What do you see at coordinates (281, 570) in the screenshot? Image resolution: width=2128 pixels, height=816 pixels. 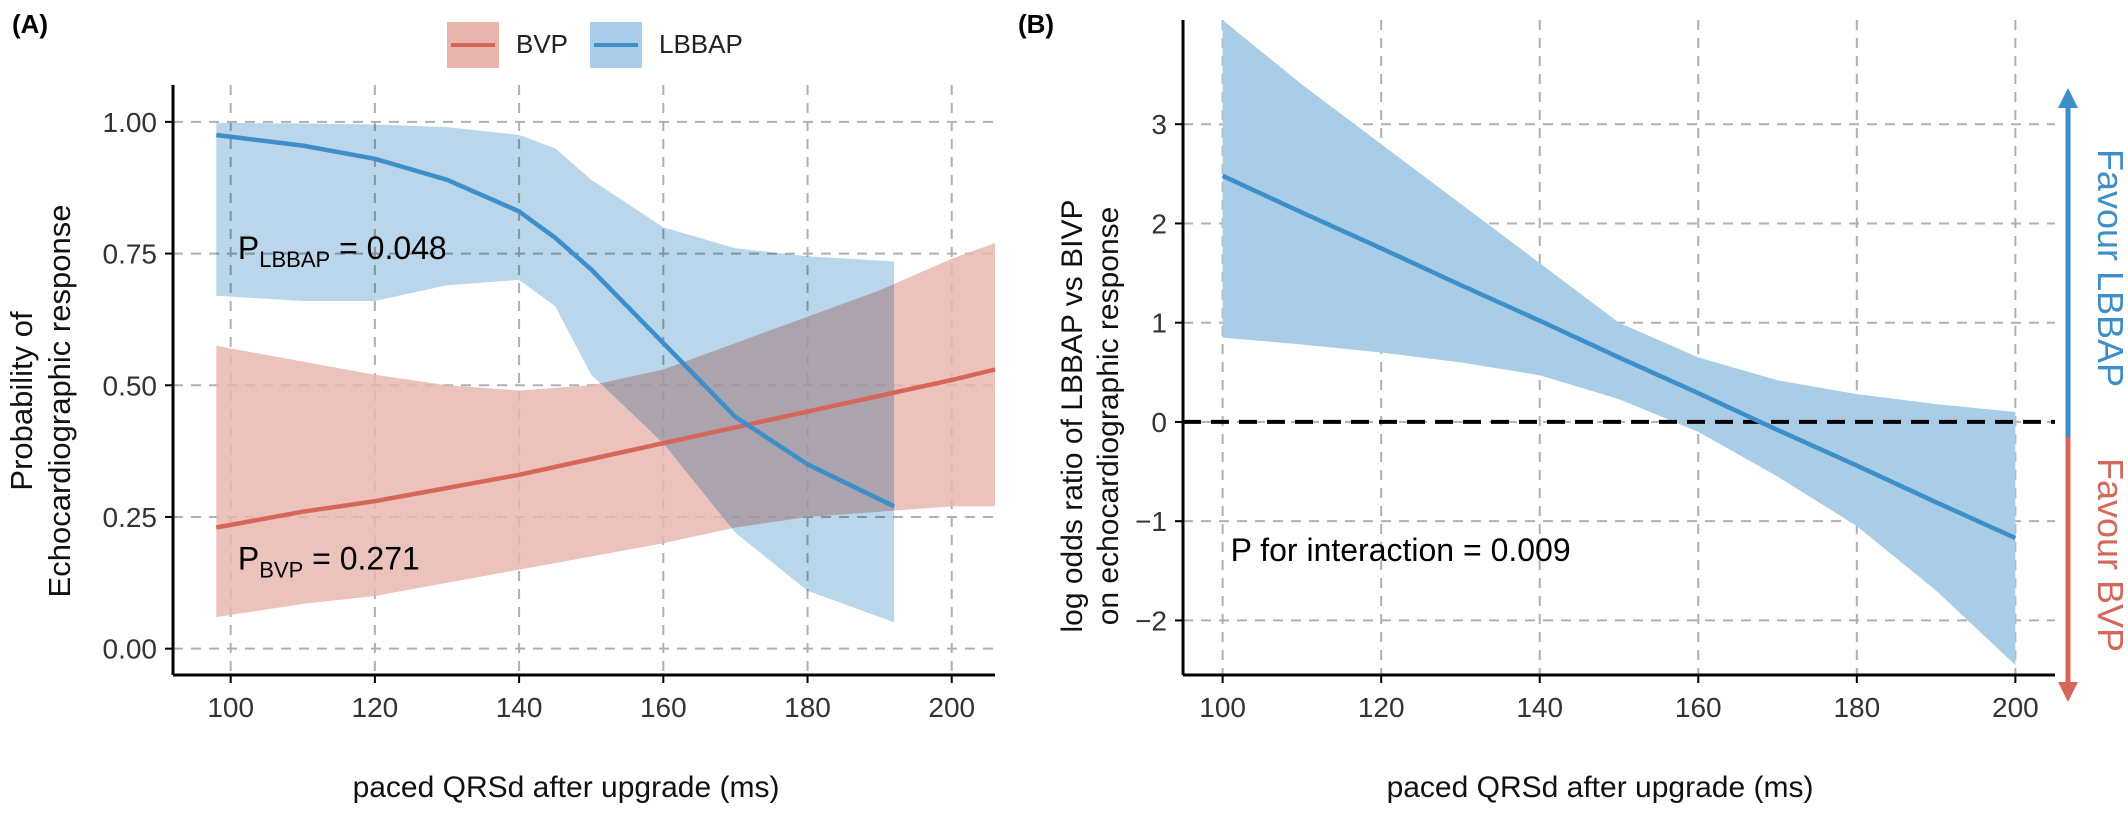 I see `p-bvp-subscript: BVP` at bounding box center [281, 570].